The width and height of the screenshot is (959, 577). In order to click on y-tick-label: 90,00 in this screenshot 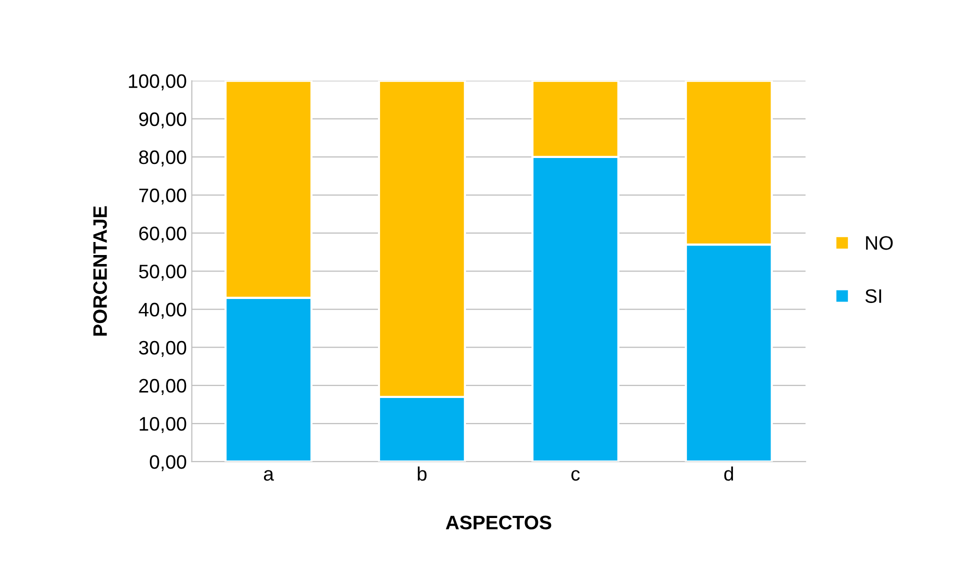, I will do `click(162, 120)`.